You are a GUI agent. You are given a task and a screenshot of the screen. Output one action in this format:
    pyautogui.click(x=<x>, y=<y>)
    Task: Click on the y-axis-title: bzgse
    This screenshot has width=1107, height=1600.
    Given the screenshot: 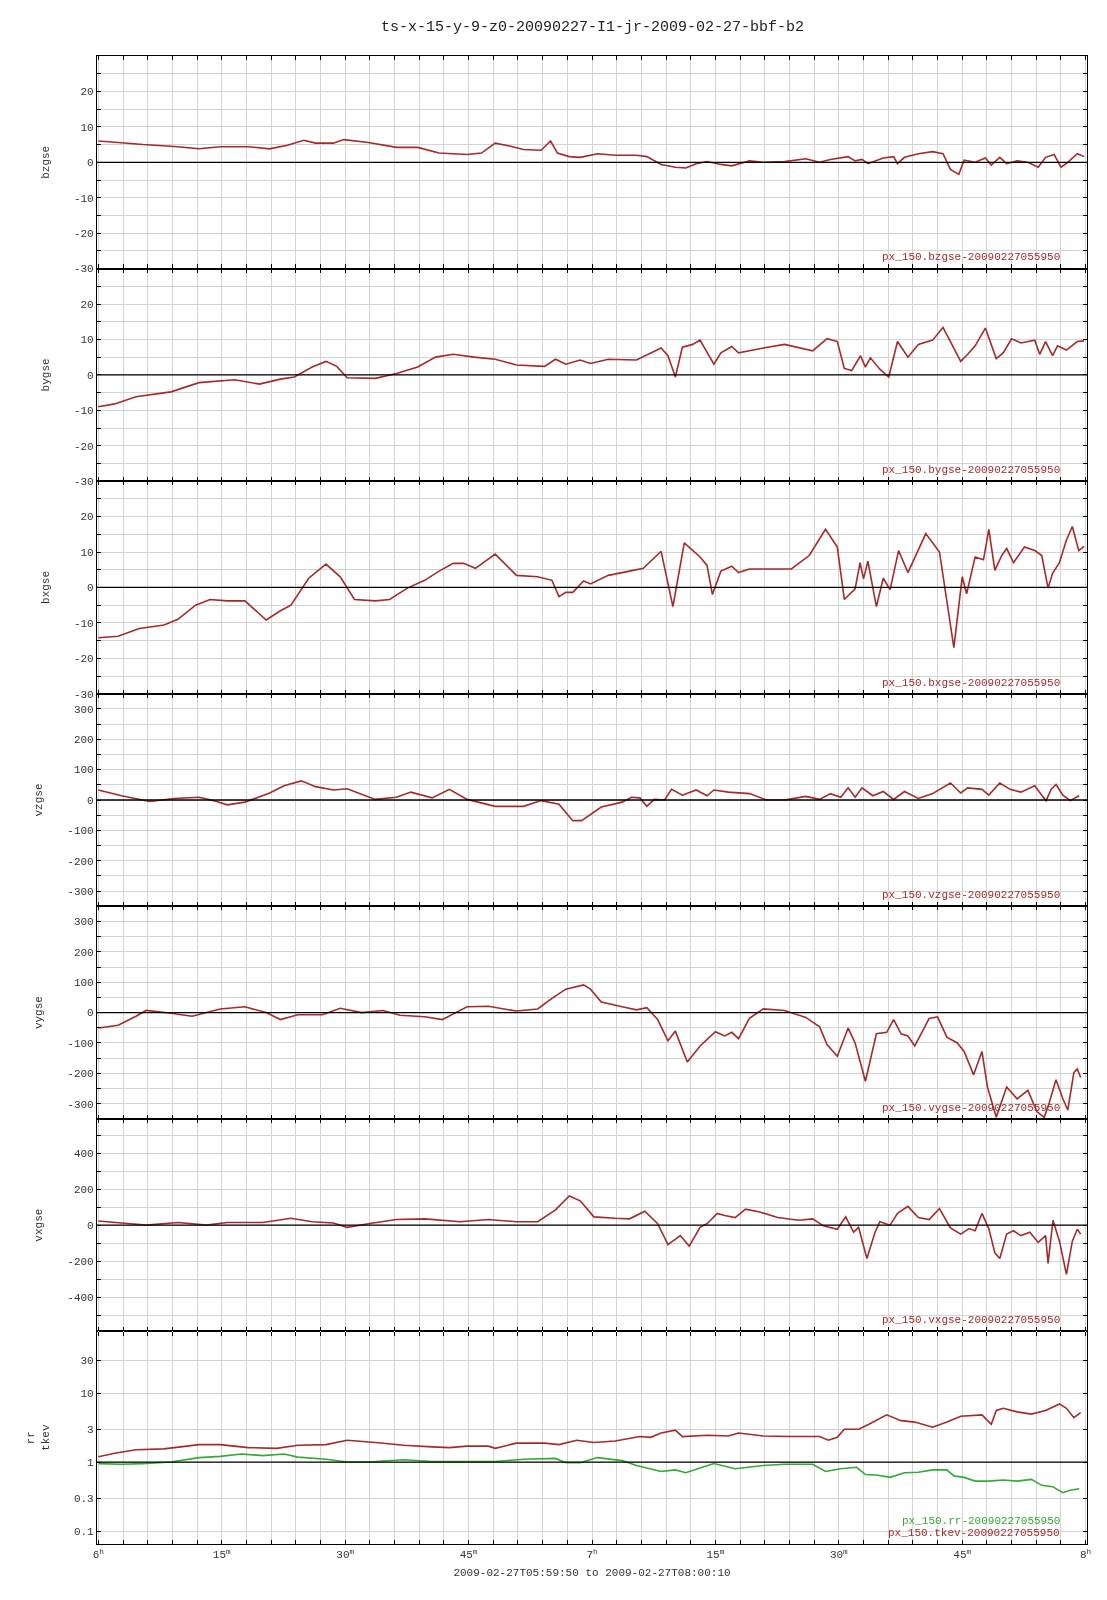 What is the action you would take?
    pyautogui.click(x=45, y=162)
    